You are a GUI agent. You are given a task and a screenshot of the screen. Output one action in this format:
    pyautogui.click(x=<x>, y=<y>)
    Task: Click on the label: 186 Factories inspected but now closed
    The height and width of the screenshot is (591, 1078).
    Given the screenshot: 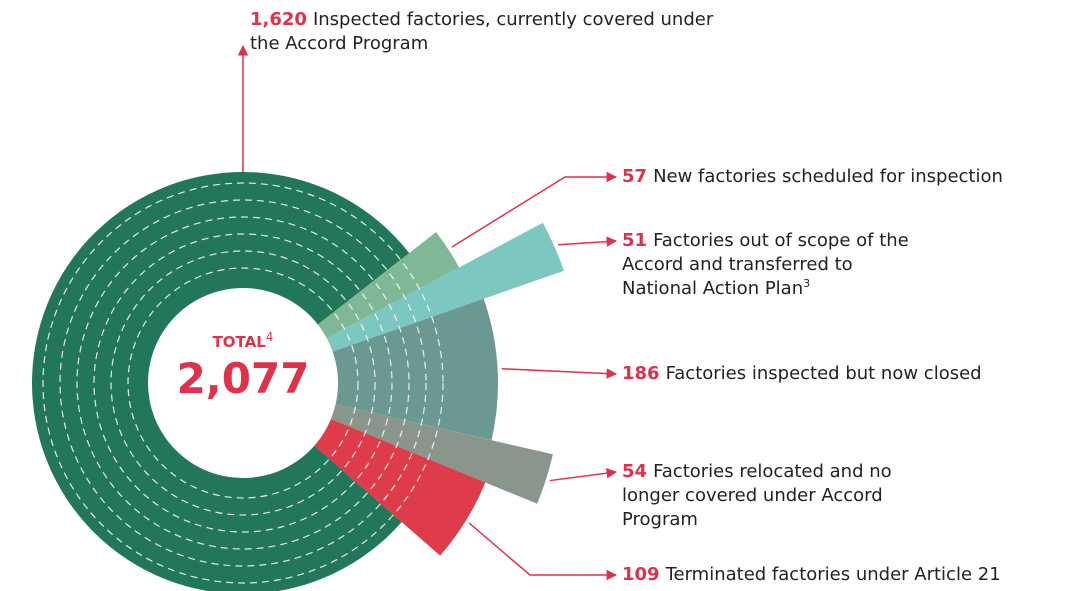 What is the action you would take?
    pyautogui.click(x=842, y=374)
    